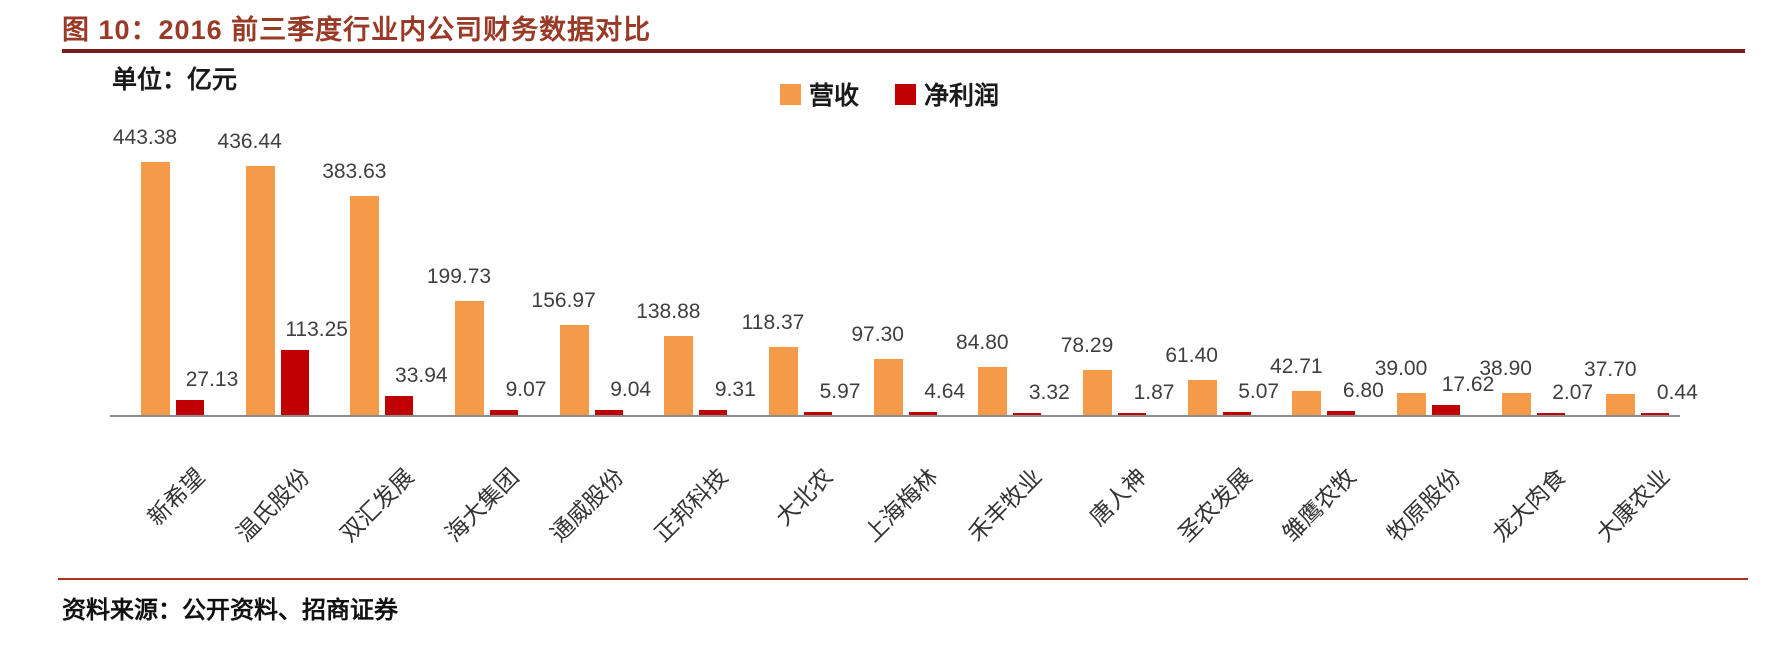  What do you see at coordinates (1363, 391) in the screenshot?
I see `net-profit-value-label: 6.80` at bounding box center [1363, 391].